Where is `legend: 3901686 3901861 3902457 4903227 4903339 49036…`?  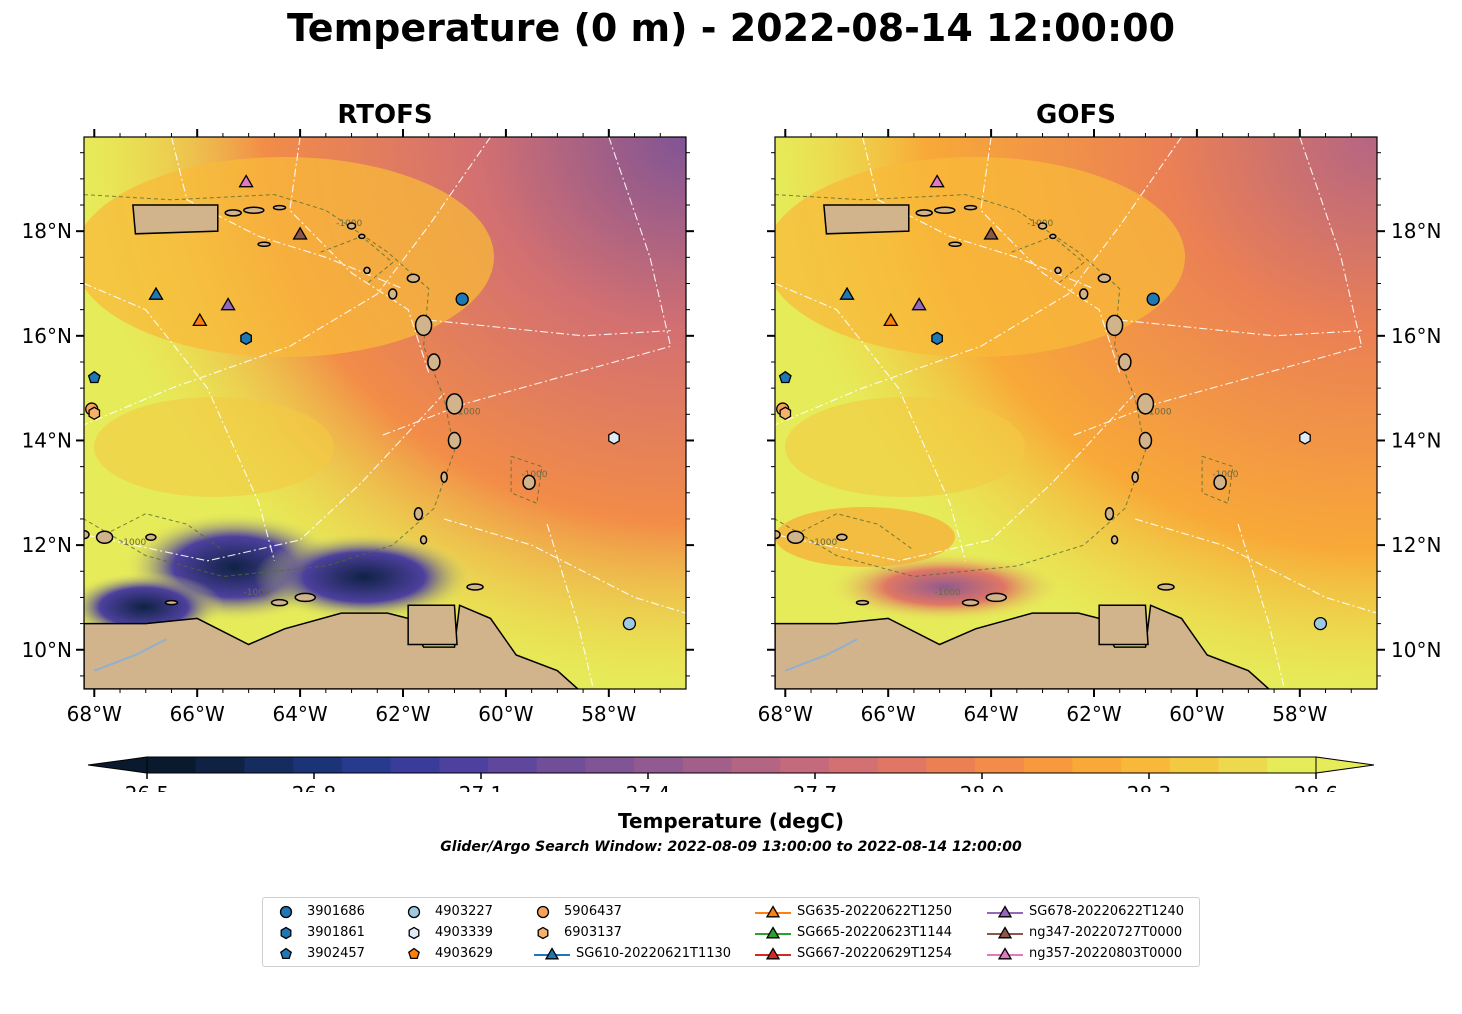
legend: 3901686 3901861 3902457 4903227 4903339 49036… is located at coordinates (731, 932).